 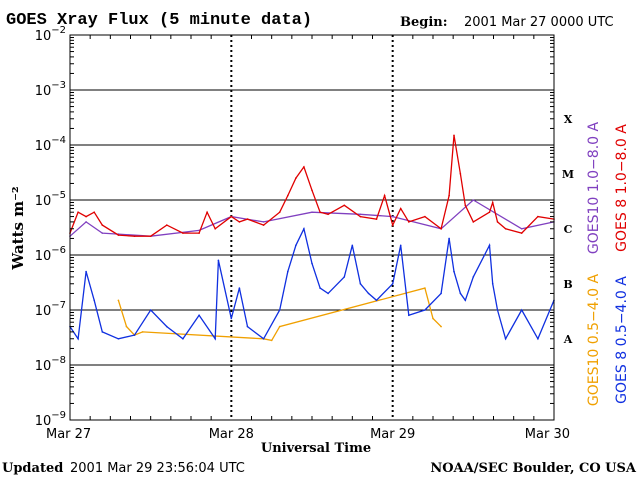 I want to click on series-line, so click(x=279, y=314).